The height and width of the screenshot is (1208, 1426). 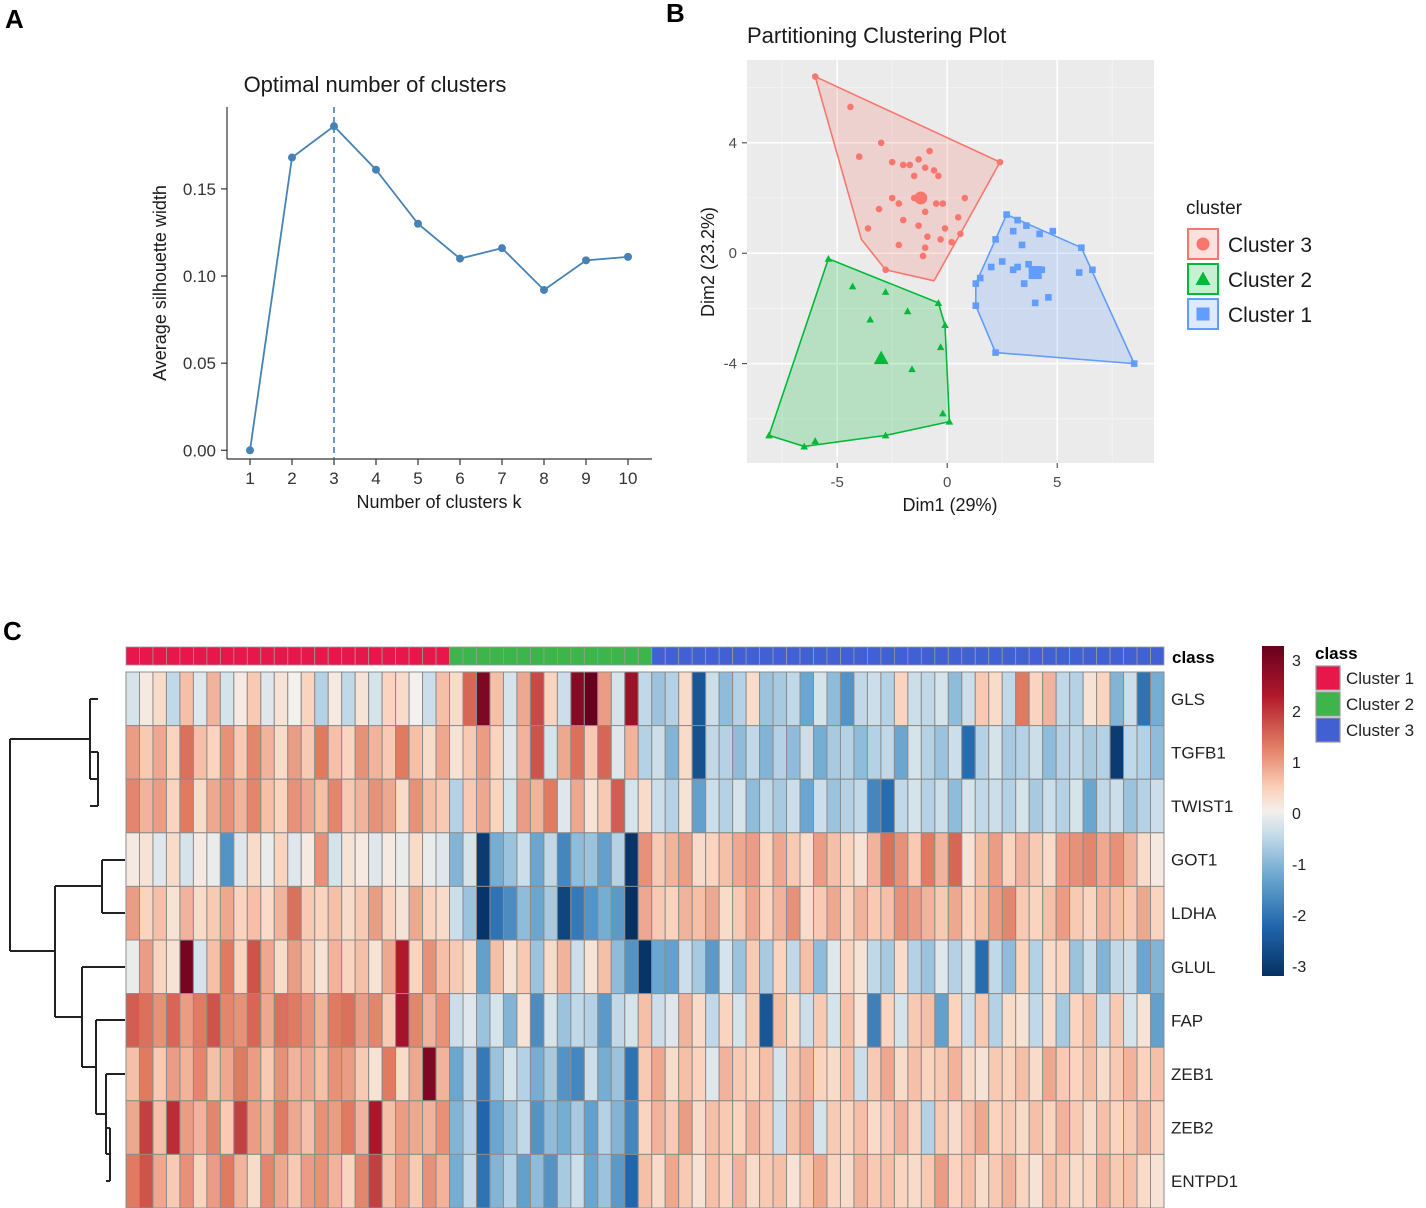 I want to click on y-tick-label: 0, so click(x=733, y=253).